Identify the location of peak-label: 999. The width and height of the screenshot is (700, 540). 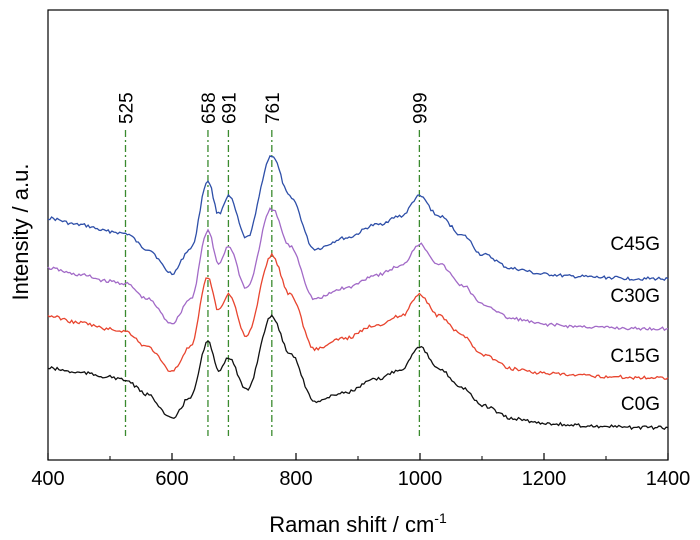
(420, 108).